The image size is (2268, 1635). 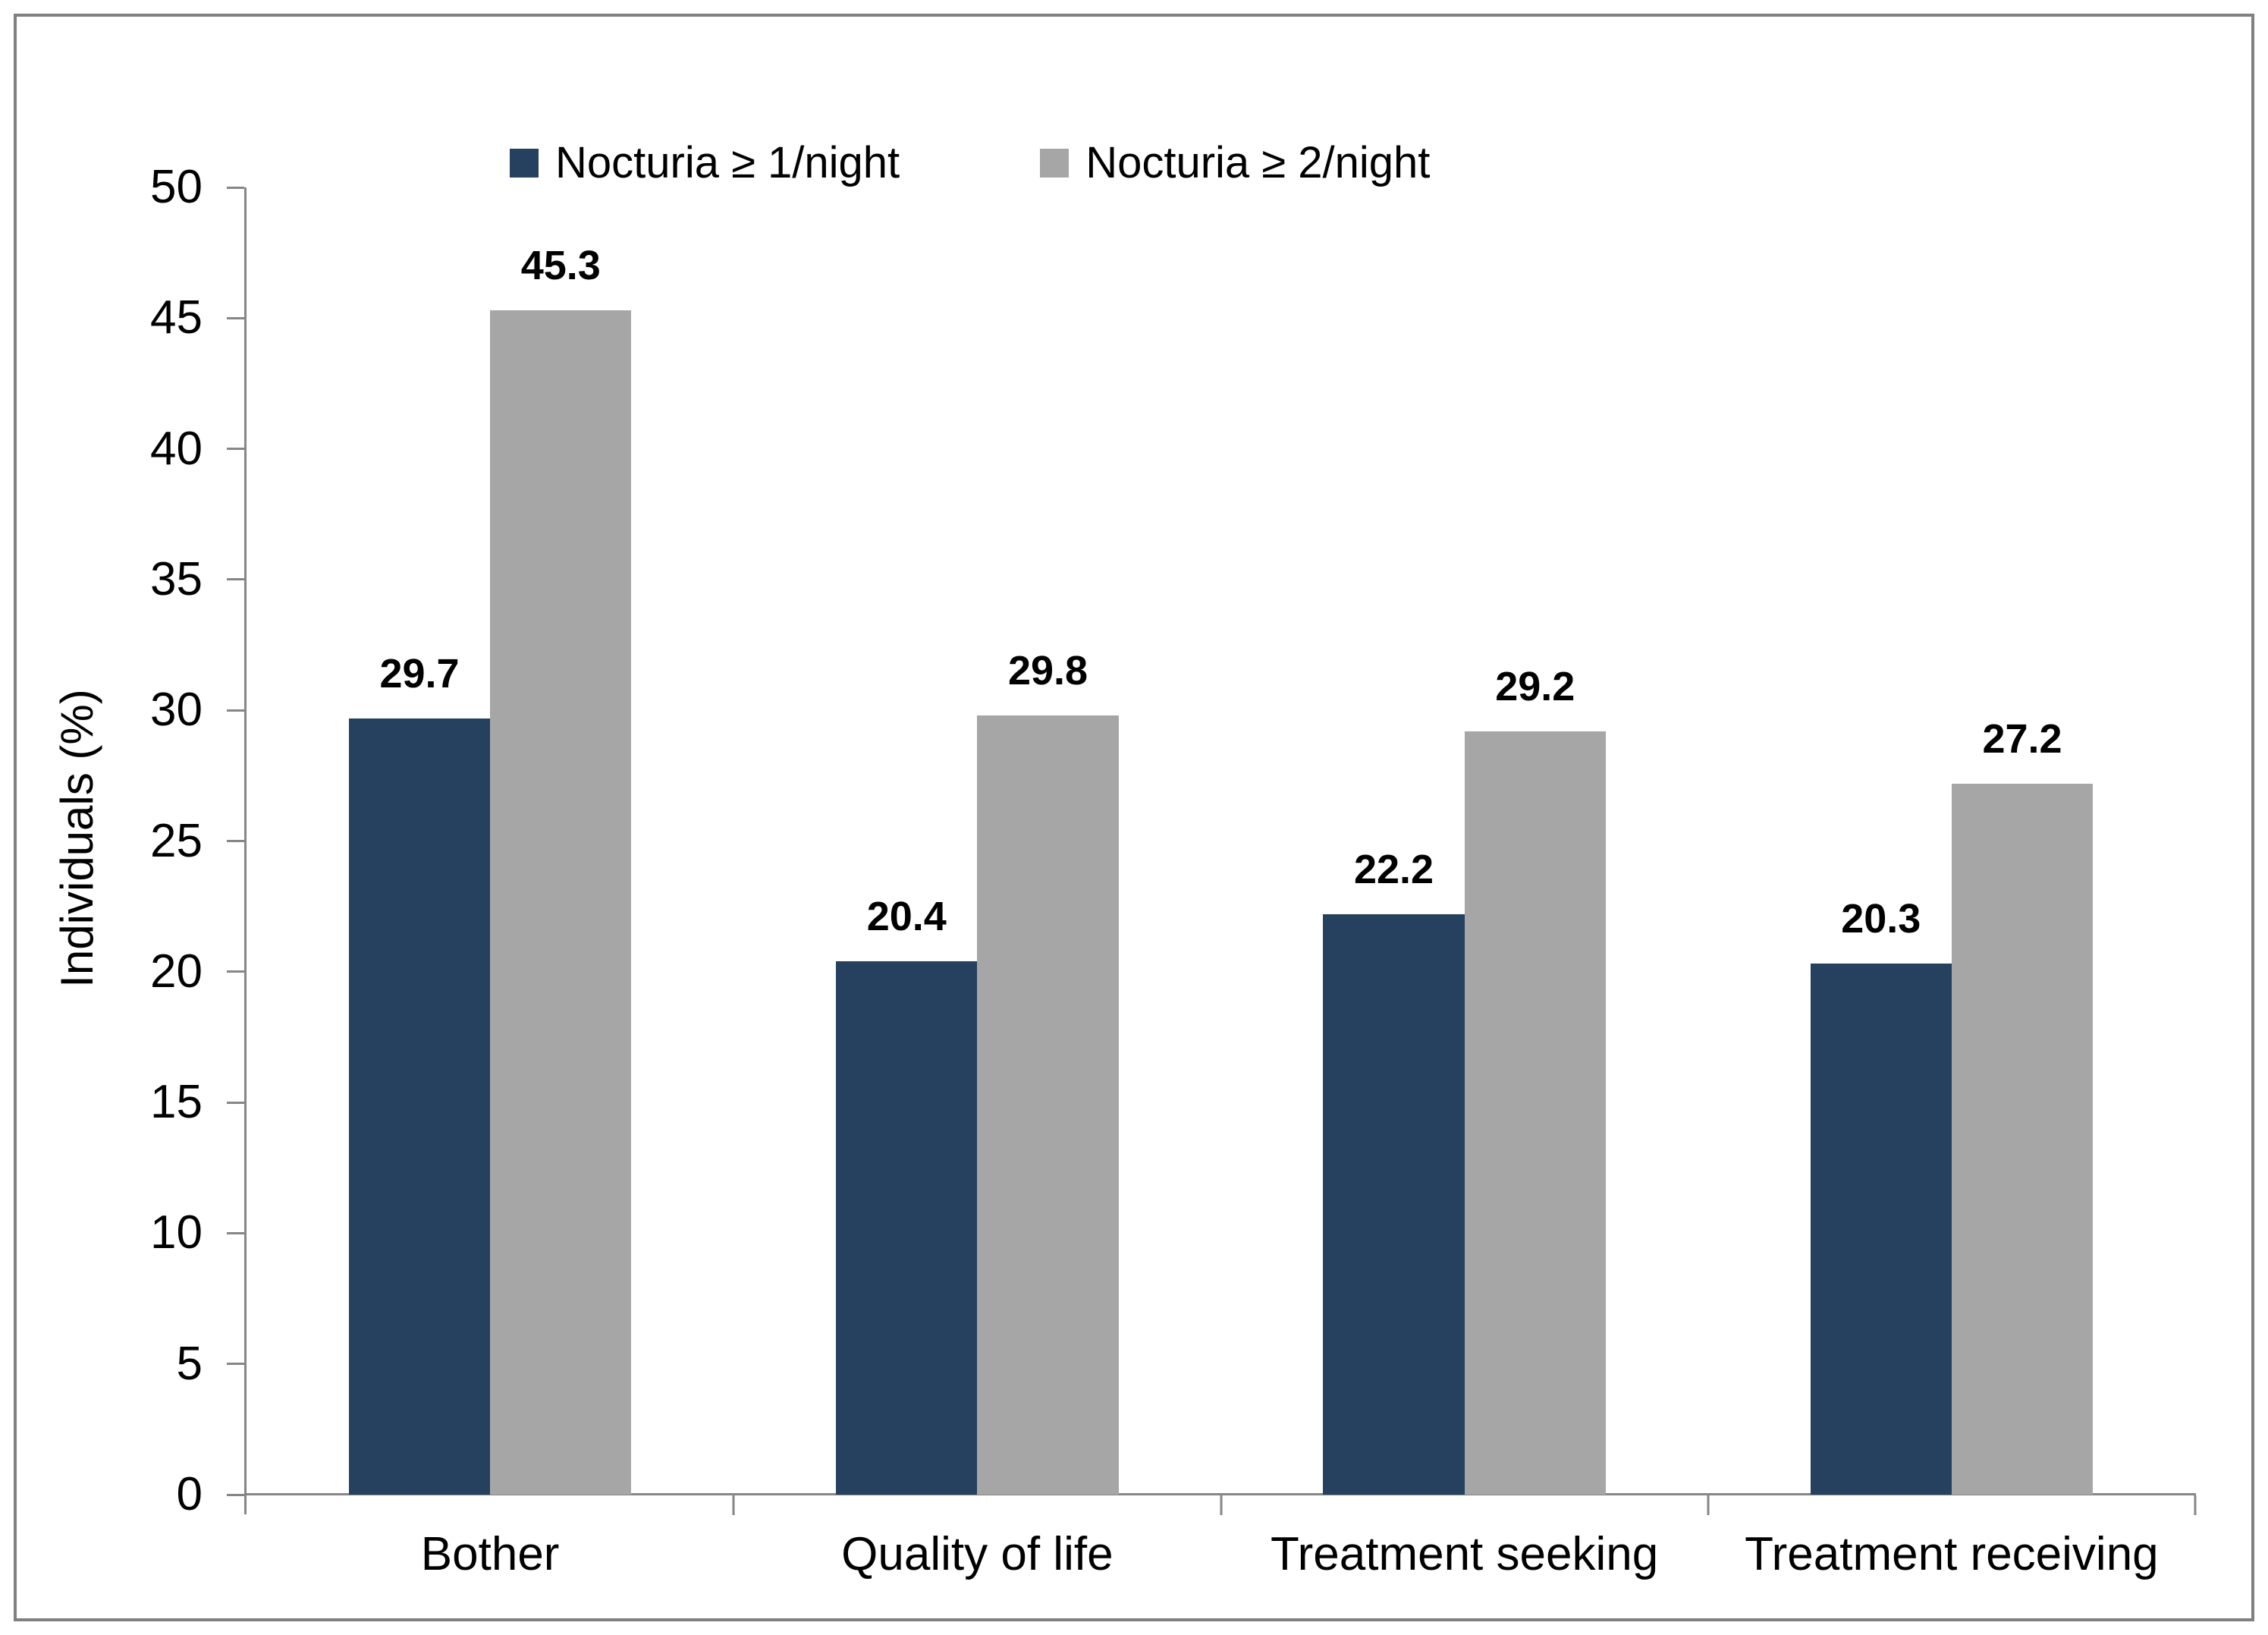 What do you see at coordinates (176, 317) in the screenshot?
I see `y-tick-label: 45` at bounding box center [176, 317].